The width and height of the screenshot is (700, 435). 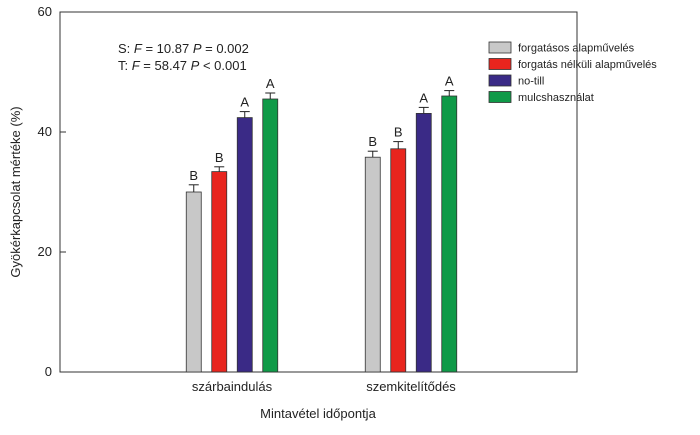 What do you see at coordinates (165, 65) in the screenshot?
I see `stat-t-f-value: = 58.47` at bounding box center [165, 65].